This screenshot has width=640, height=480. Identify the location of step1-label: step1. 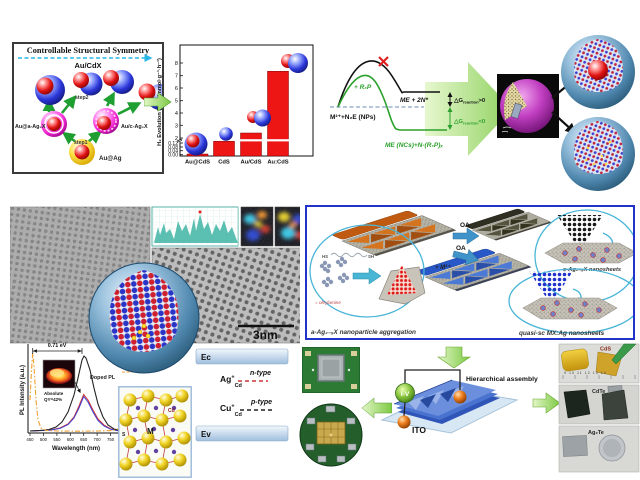
(81, 143).